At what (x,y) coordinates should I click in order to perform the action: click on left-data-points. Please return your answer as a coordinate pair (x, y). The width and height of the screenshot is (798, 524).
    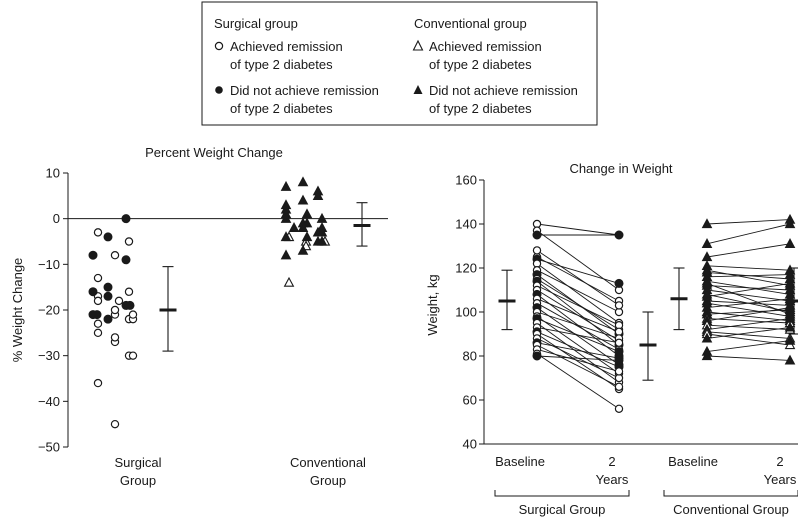
    Looking at the image, I should click on (209, 303).